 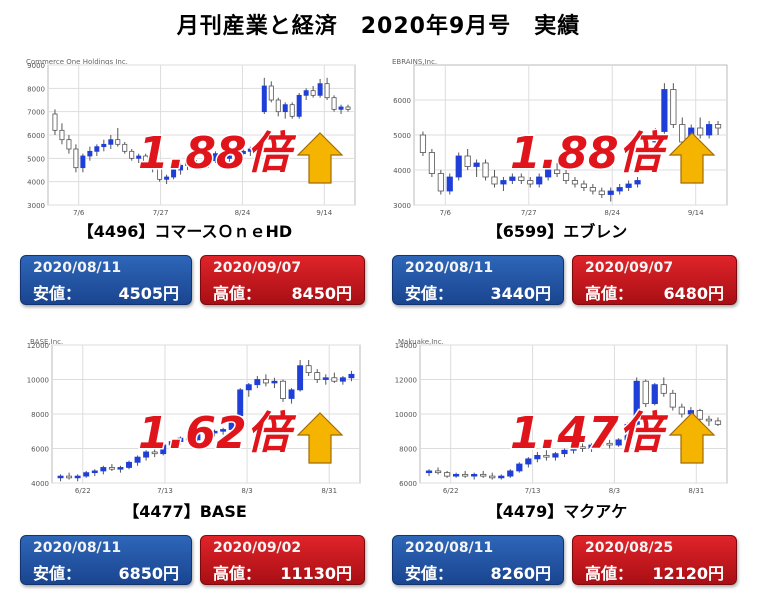 I want to click on high-value: 8450円, so click(x=321, y=293).